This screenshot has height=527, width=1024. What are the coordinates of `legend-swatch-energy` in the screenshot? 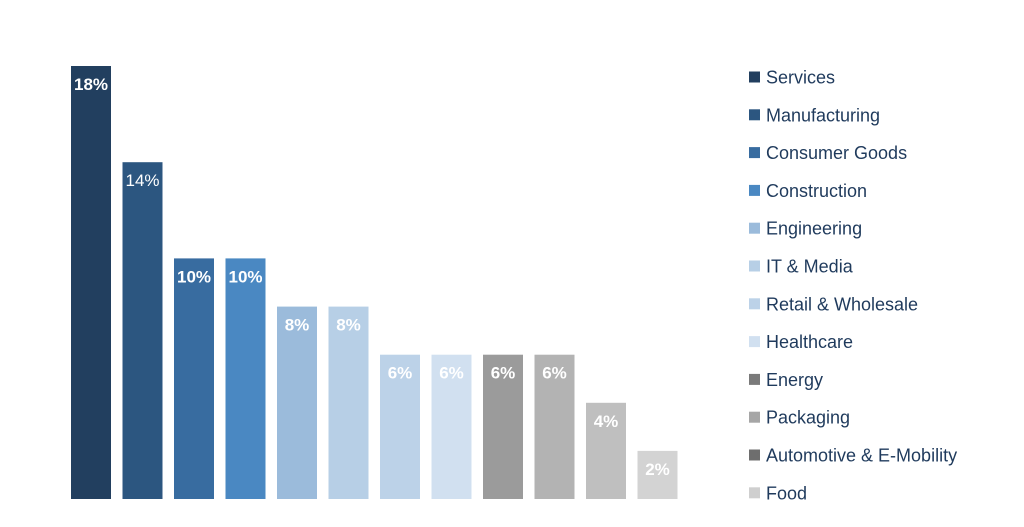 It's located at (754, 379).